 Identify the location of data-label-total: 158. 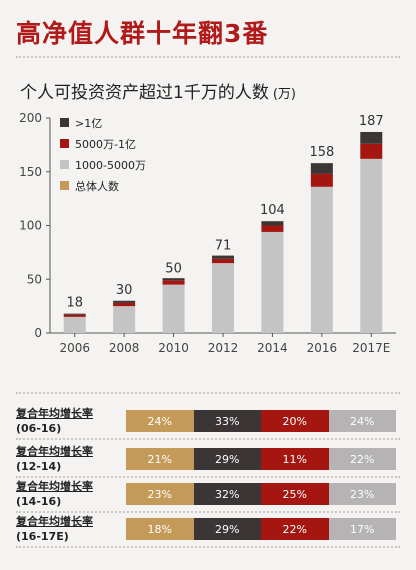
(321, 152).